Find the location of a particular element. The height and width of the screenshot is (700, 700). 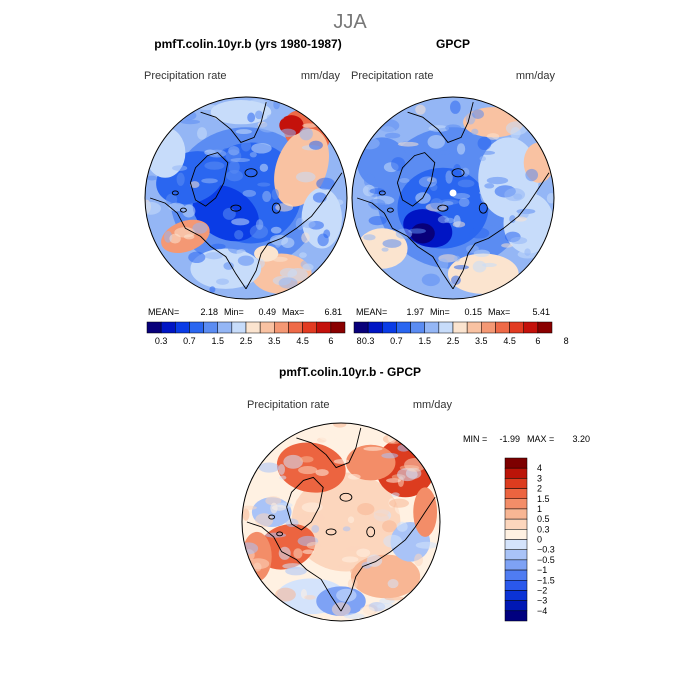

minmax-line: MIN = -1.99 MAX = 3.20 is located at coordinates (526, 439).